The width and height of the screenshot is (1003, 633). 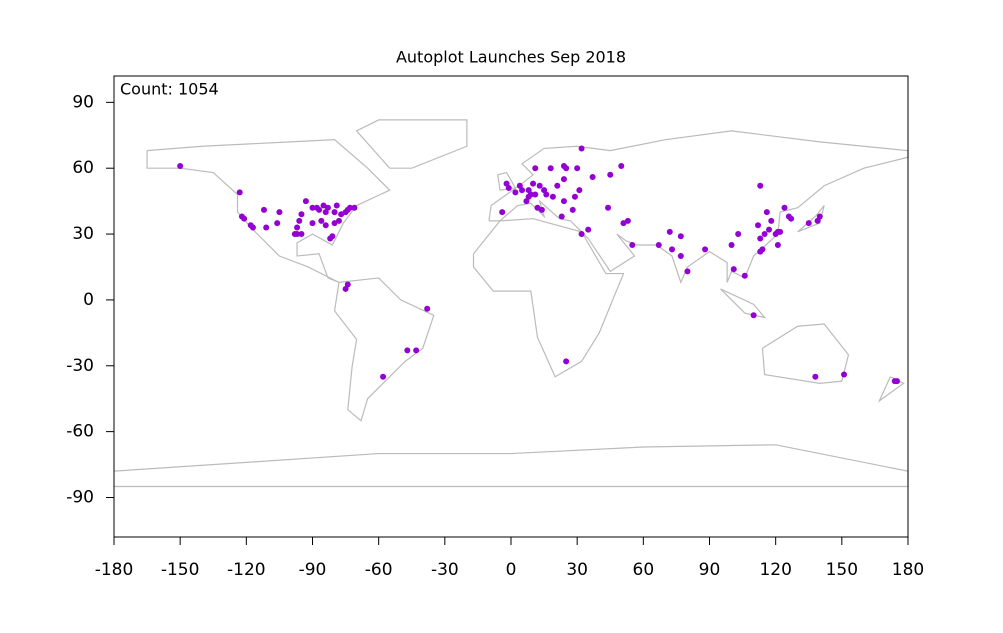 I want to click on x-tick-label: -60, so click(x=379, y=570).